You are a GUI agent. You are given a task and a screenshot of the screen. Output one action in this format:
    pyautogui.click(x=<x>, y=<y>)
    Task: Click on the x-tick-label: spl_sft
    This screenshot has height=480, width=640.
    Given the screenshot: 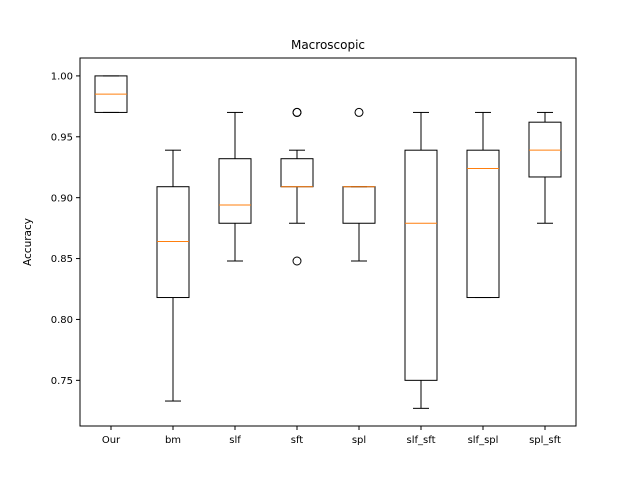 What is the action you would take?
    pyautogui.click(x=545, y=440)
    